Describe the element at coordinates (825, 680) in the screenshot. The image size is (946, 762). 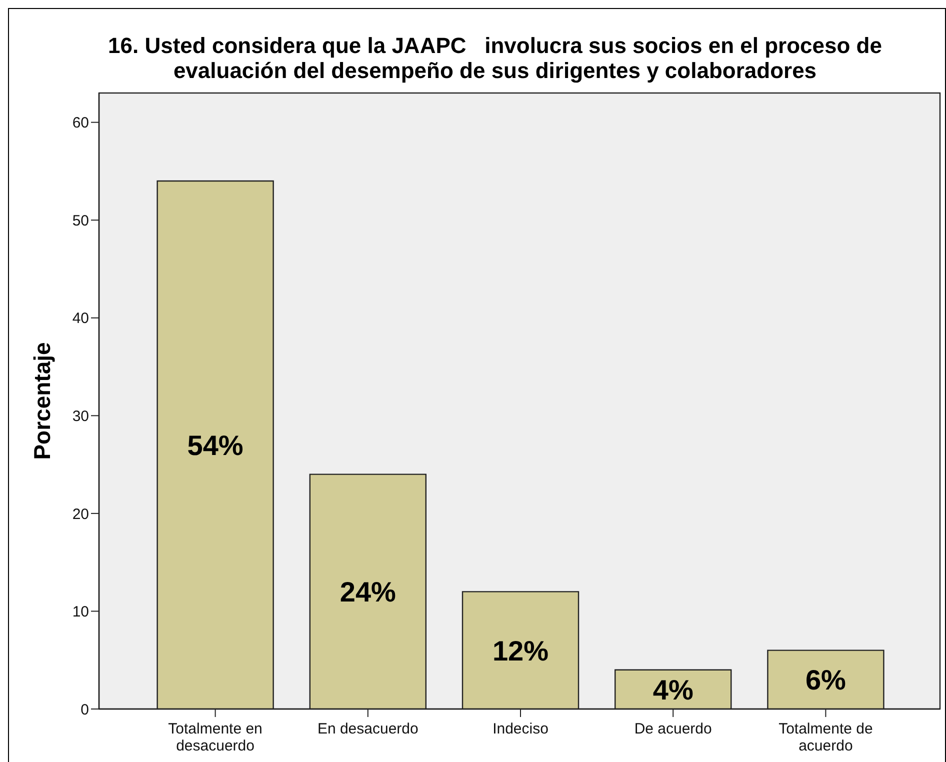
I see `data-label: 6%` at that location.